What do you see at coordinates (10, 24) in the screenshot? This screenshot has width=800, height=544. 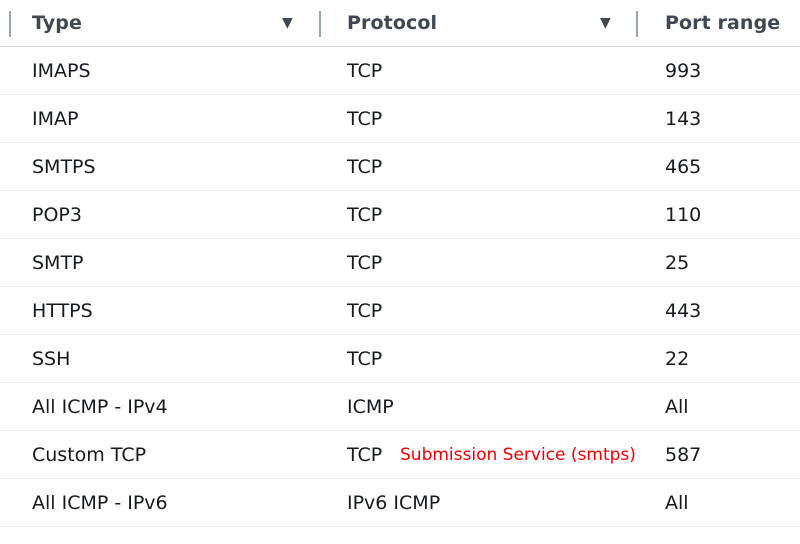 I see `column-divider-start` at bounding box center [10, 24].